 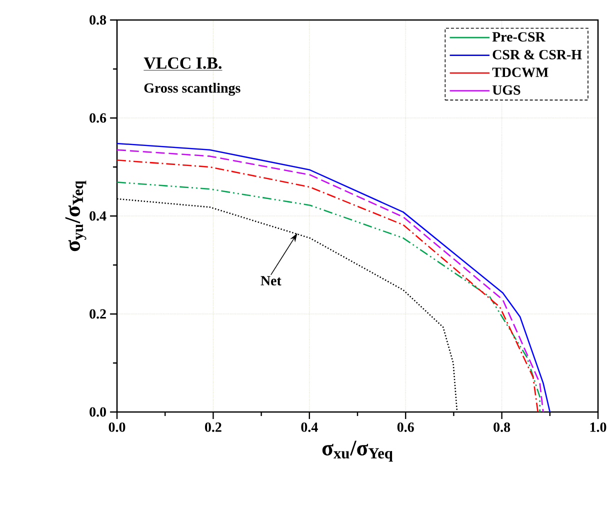 I want to click on y-tick-label: 0.8, so click(x=98, y=20).